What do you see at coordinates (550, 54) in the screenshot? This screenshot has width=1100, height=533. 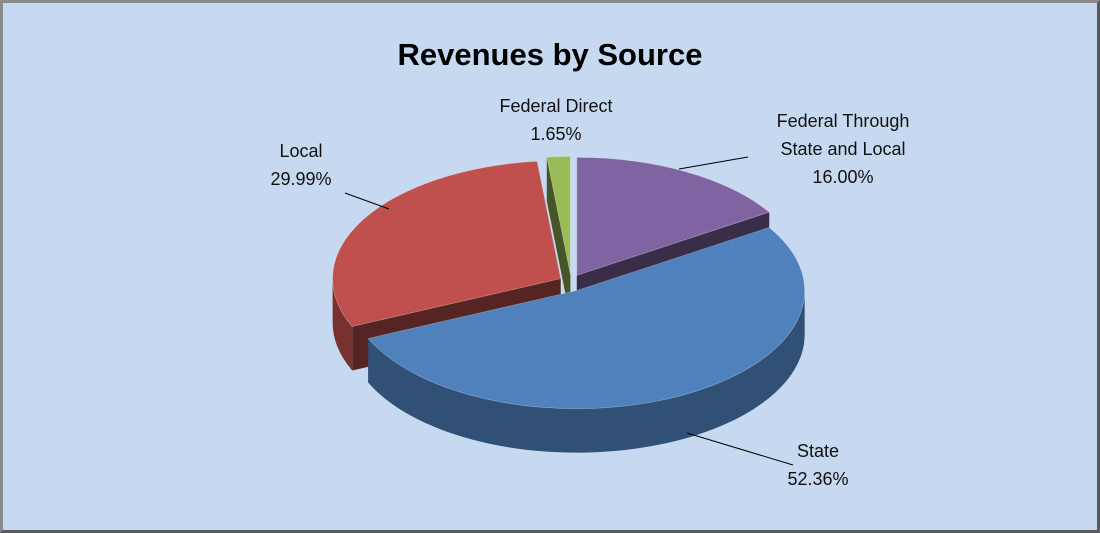 I see `chart-title: Revenues by Source` at bounding box center [550, 54].